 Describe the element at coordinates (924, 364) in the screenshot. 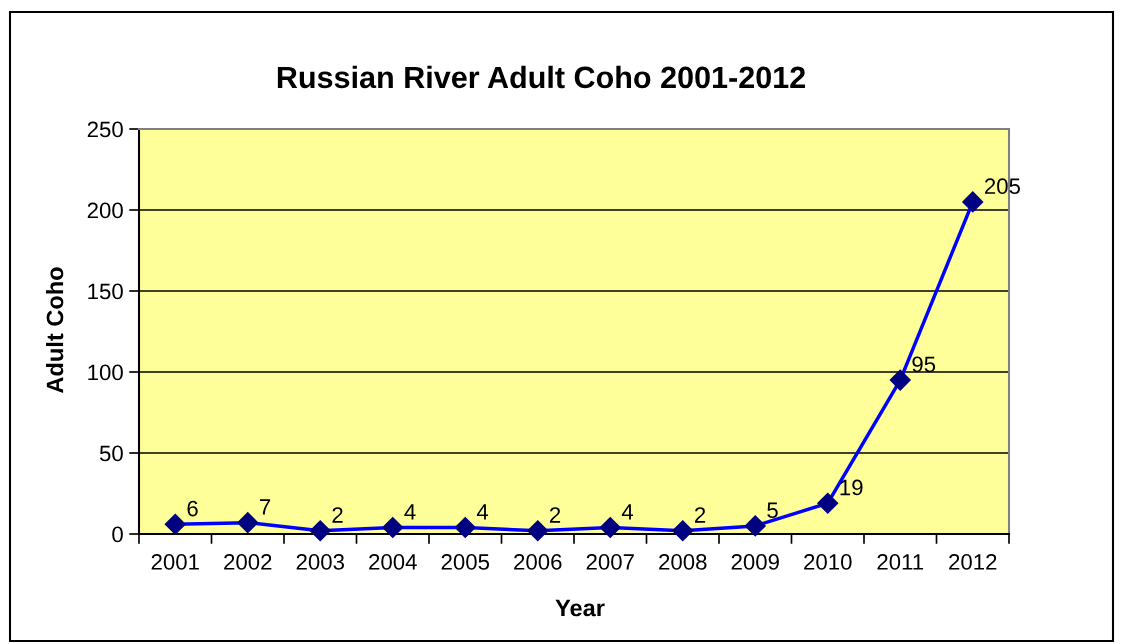

I see `data-label: 95` at that location.